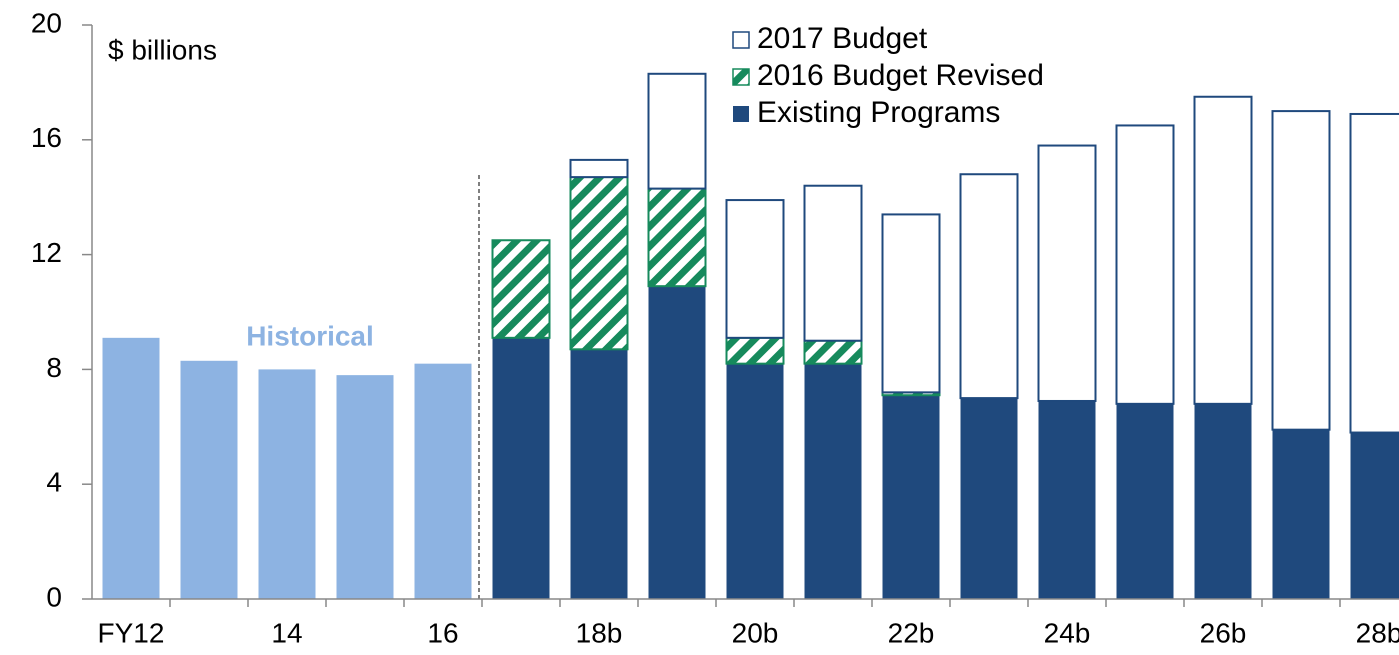 This screenshot has height=655, width=1399. I want to click on x-tick-label: 20b, so click(755, 632).